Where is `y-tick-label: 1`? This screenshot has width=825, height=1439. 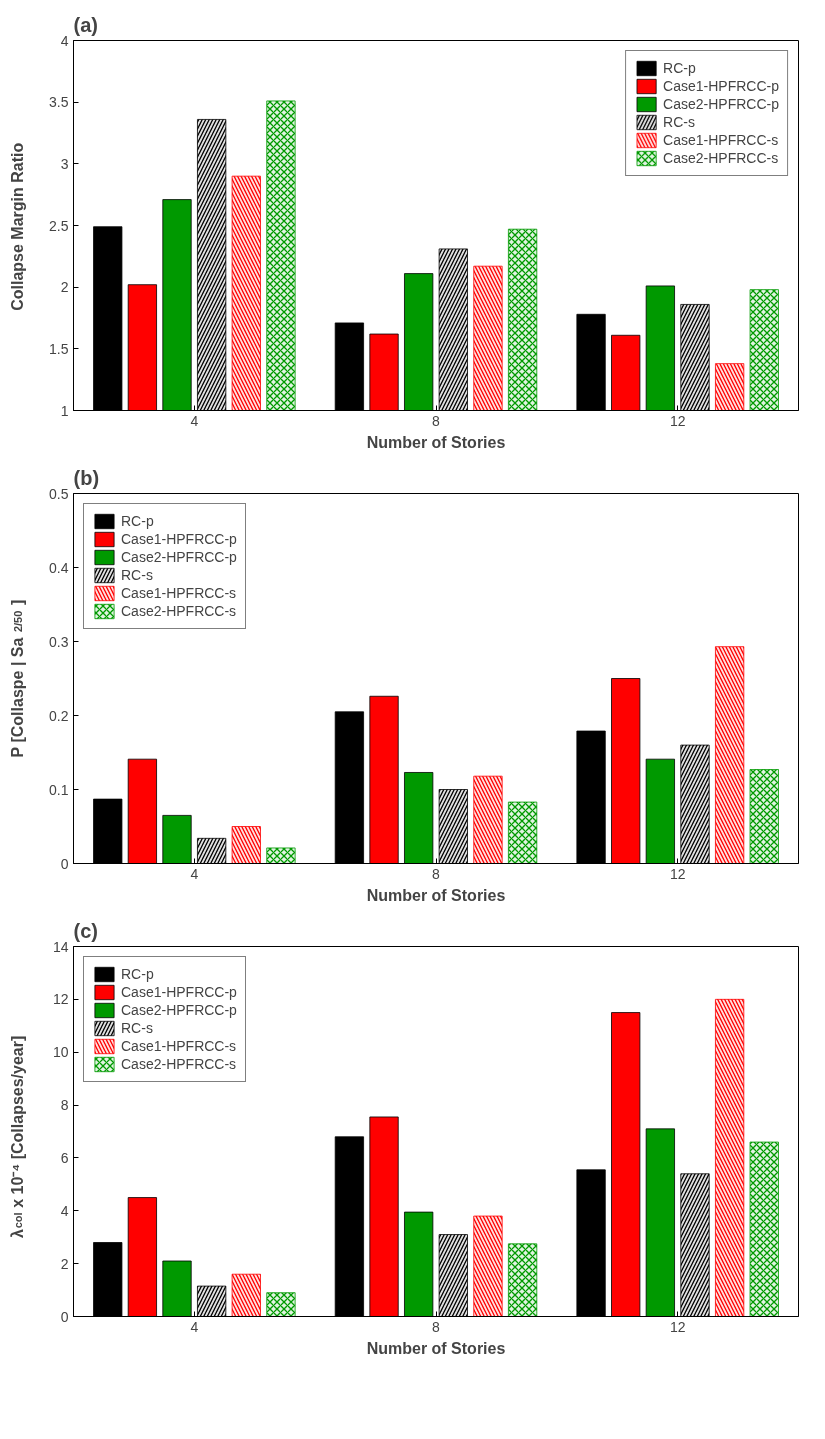 y-tick-label: 1 is located at coordinates (64, 410).